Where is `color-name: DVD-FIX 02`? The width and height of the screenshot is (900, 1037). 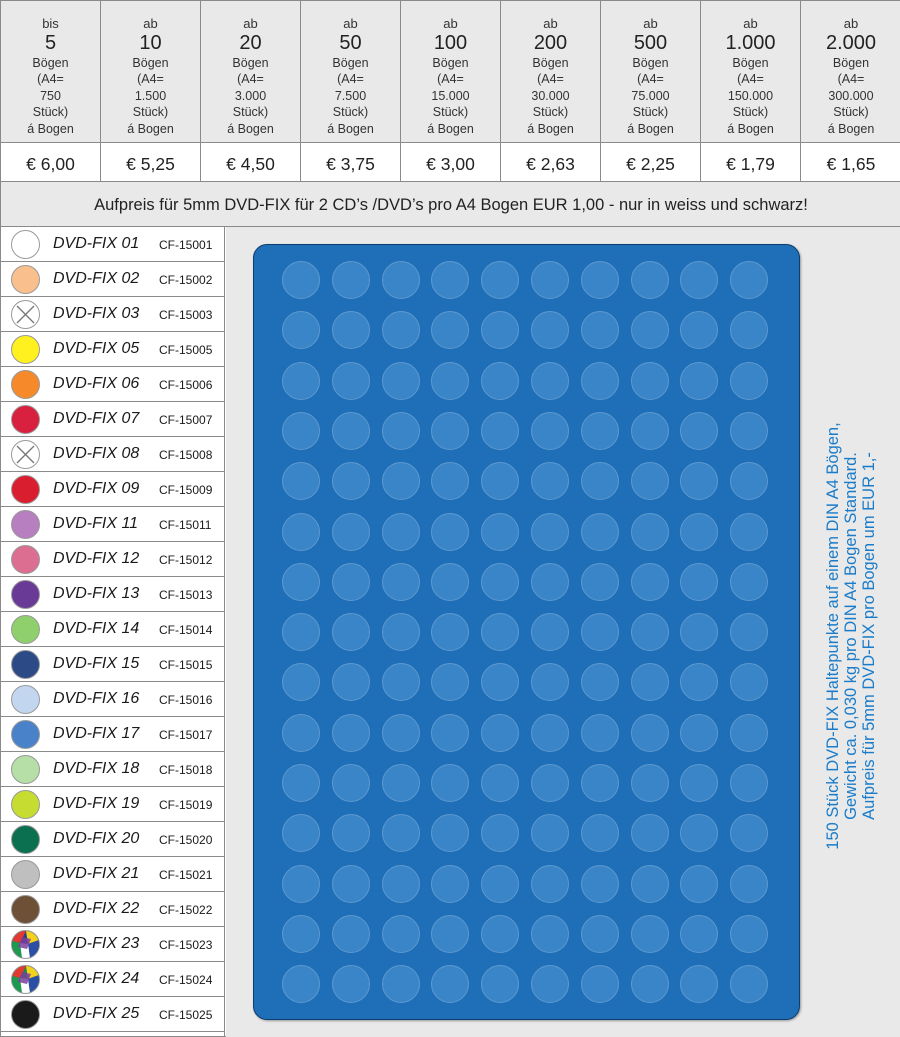
color-name: DVD-FIX 02 is located at coordinates (96, 278).